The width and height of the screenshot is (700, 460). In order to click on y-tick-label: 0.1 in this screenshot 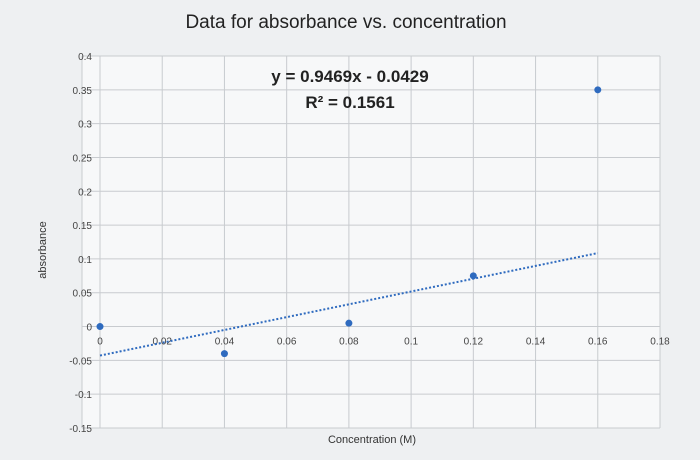, I will do `click(85, 260)`.